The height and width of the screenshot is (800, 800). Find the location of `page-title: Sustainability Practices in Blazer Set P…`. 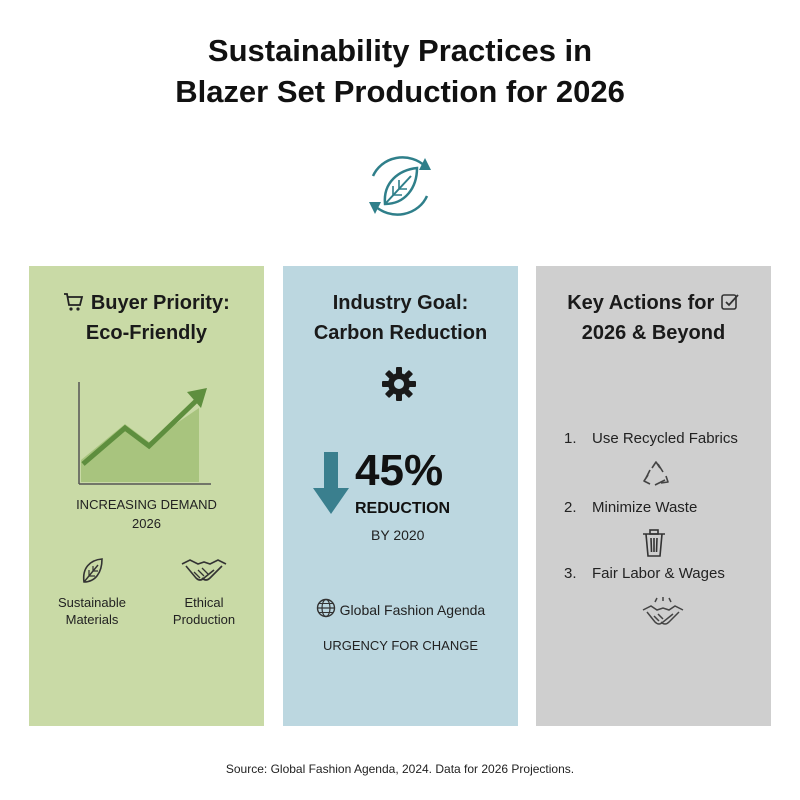

page-title: Sustainability Practices in Blazer Set P… is located at coordinates (400, 71).